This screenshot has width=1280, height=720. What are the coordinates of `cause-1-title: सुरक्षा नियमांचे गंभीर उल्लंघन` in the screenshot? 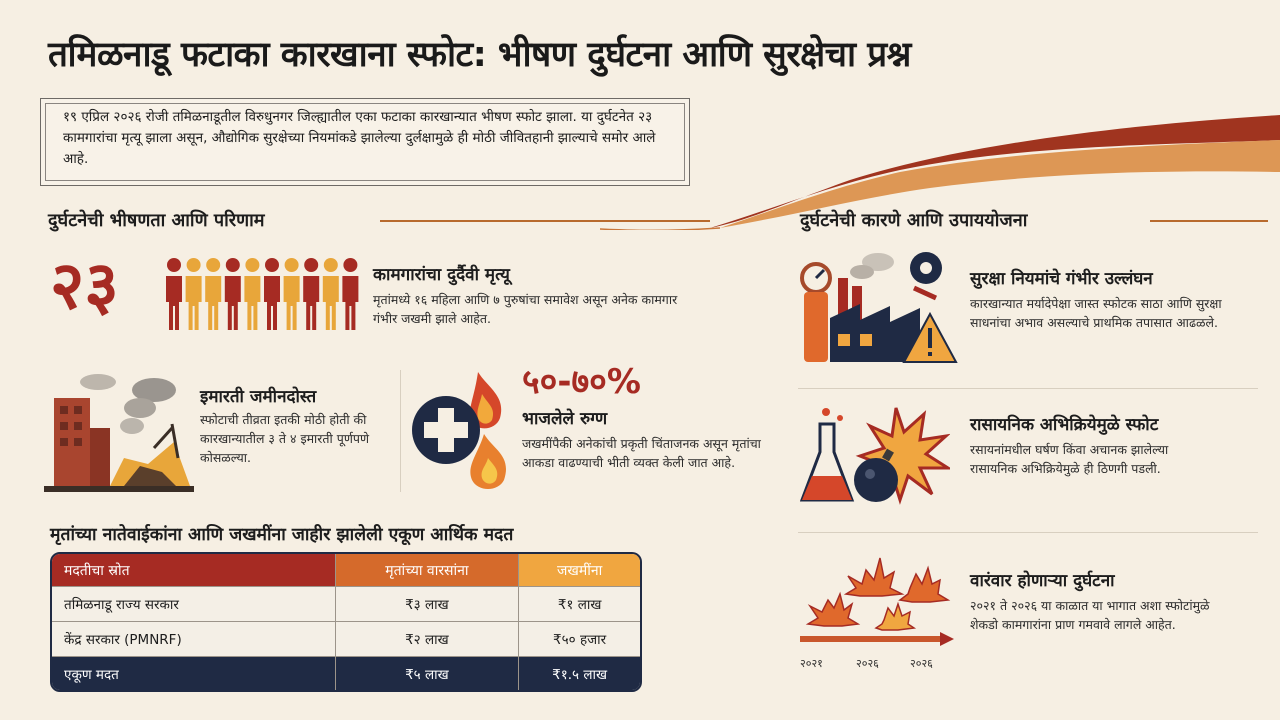 It's located at (1061, 279).